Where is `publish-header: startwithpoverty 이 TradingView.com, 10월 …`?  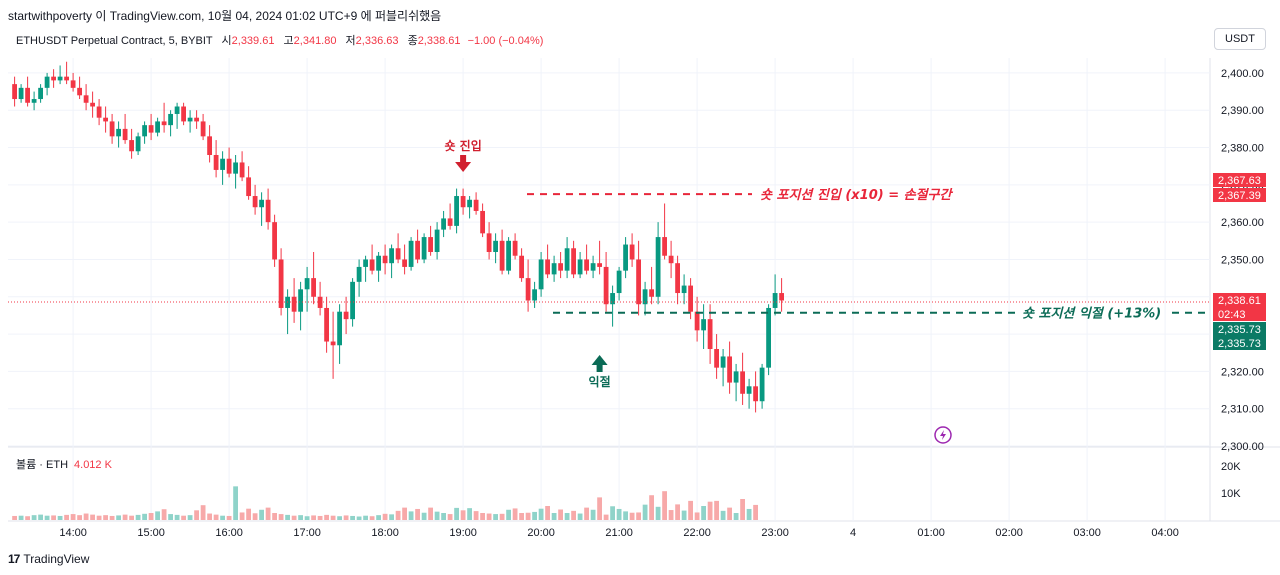
publish-header: startwithpoverty 이 TradingView.com, 10월 … is located at coordinates (225, 16).